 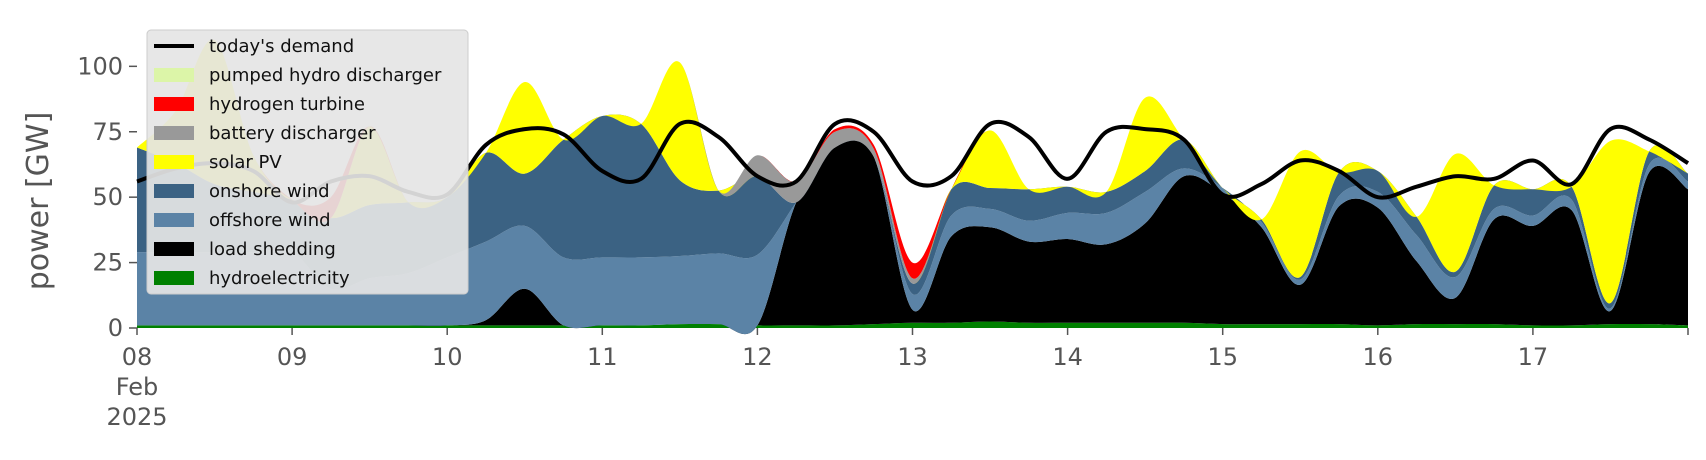 What do you see at coordinates (1222, 357) in the screenshot?
I see `x-tick-label: 15` at bounding box center [1222, 357].